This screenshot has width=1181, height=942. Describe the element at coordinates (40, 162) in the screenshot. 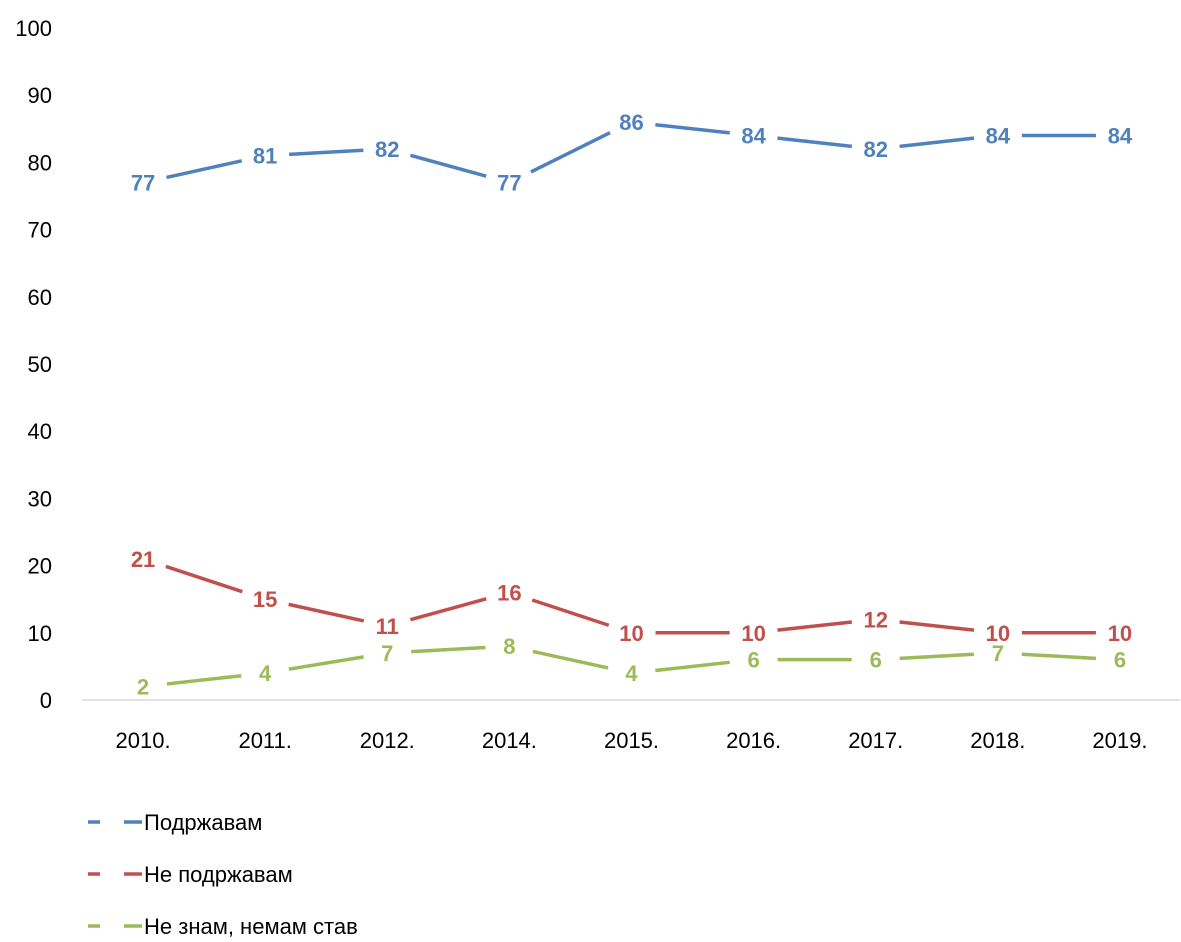

I see `y-tick-label: 80` at that location.